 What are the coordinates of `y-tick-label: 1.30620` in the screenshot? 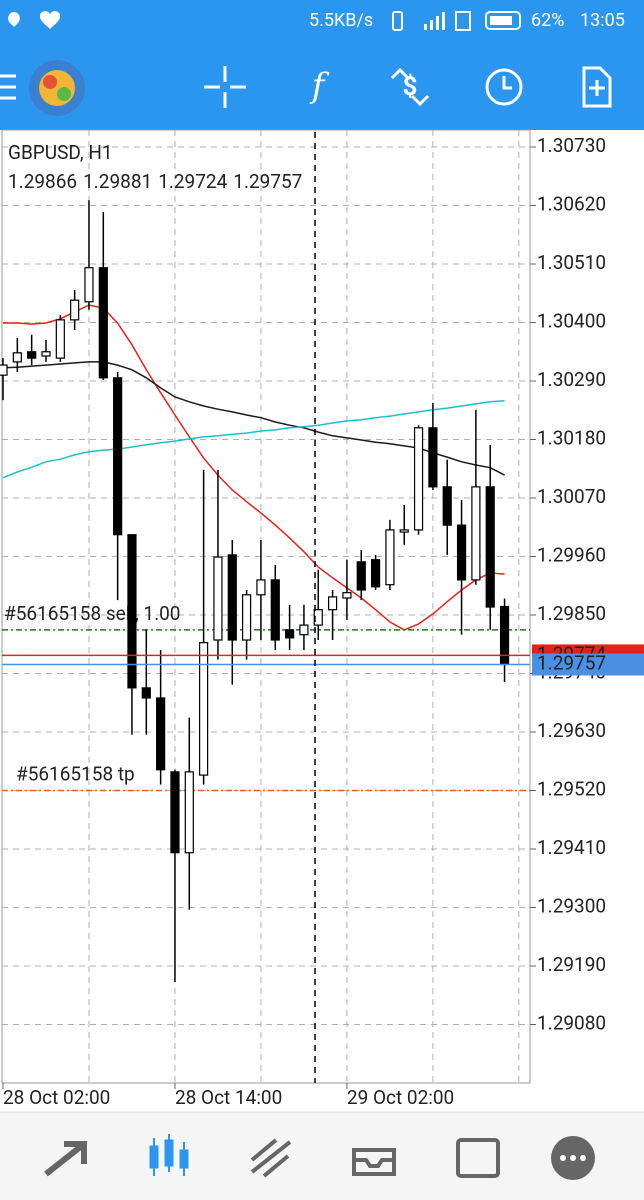 It's located at (571, 204).